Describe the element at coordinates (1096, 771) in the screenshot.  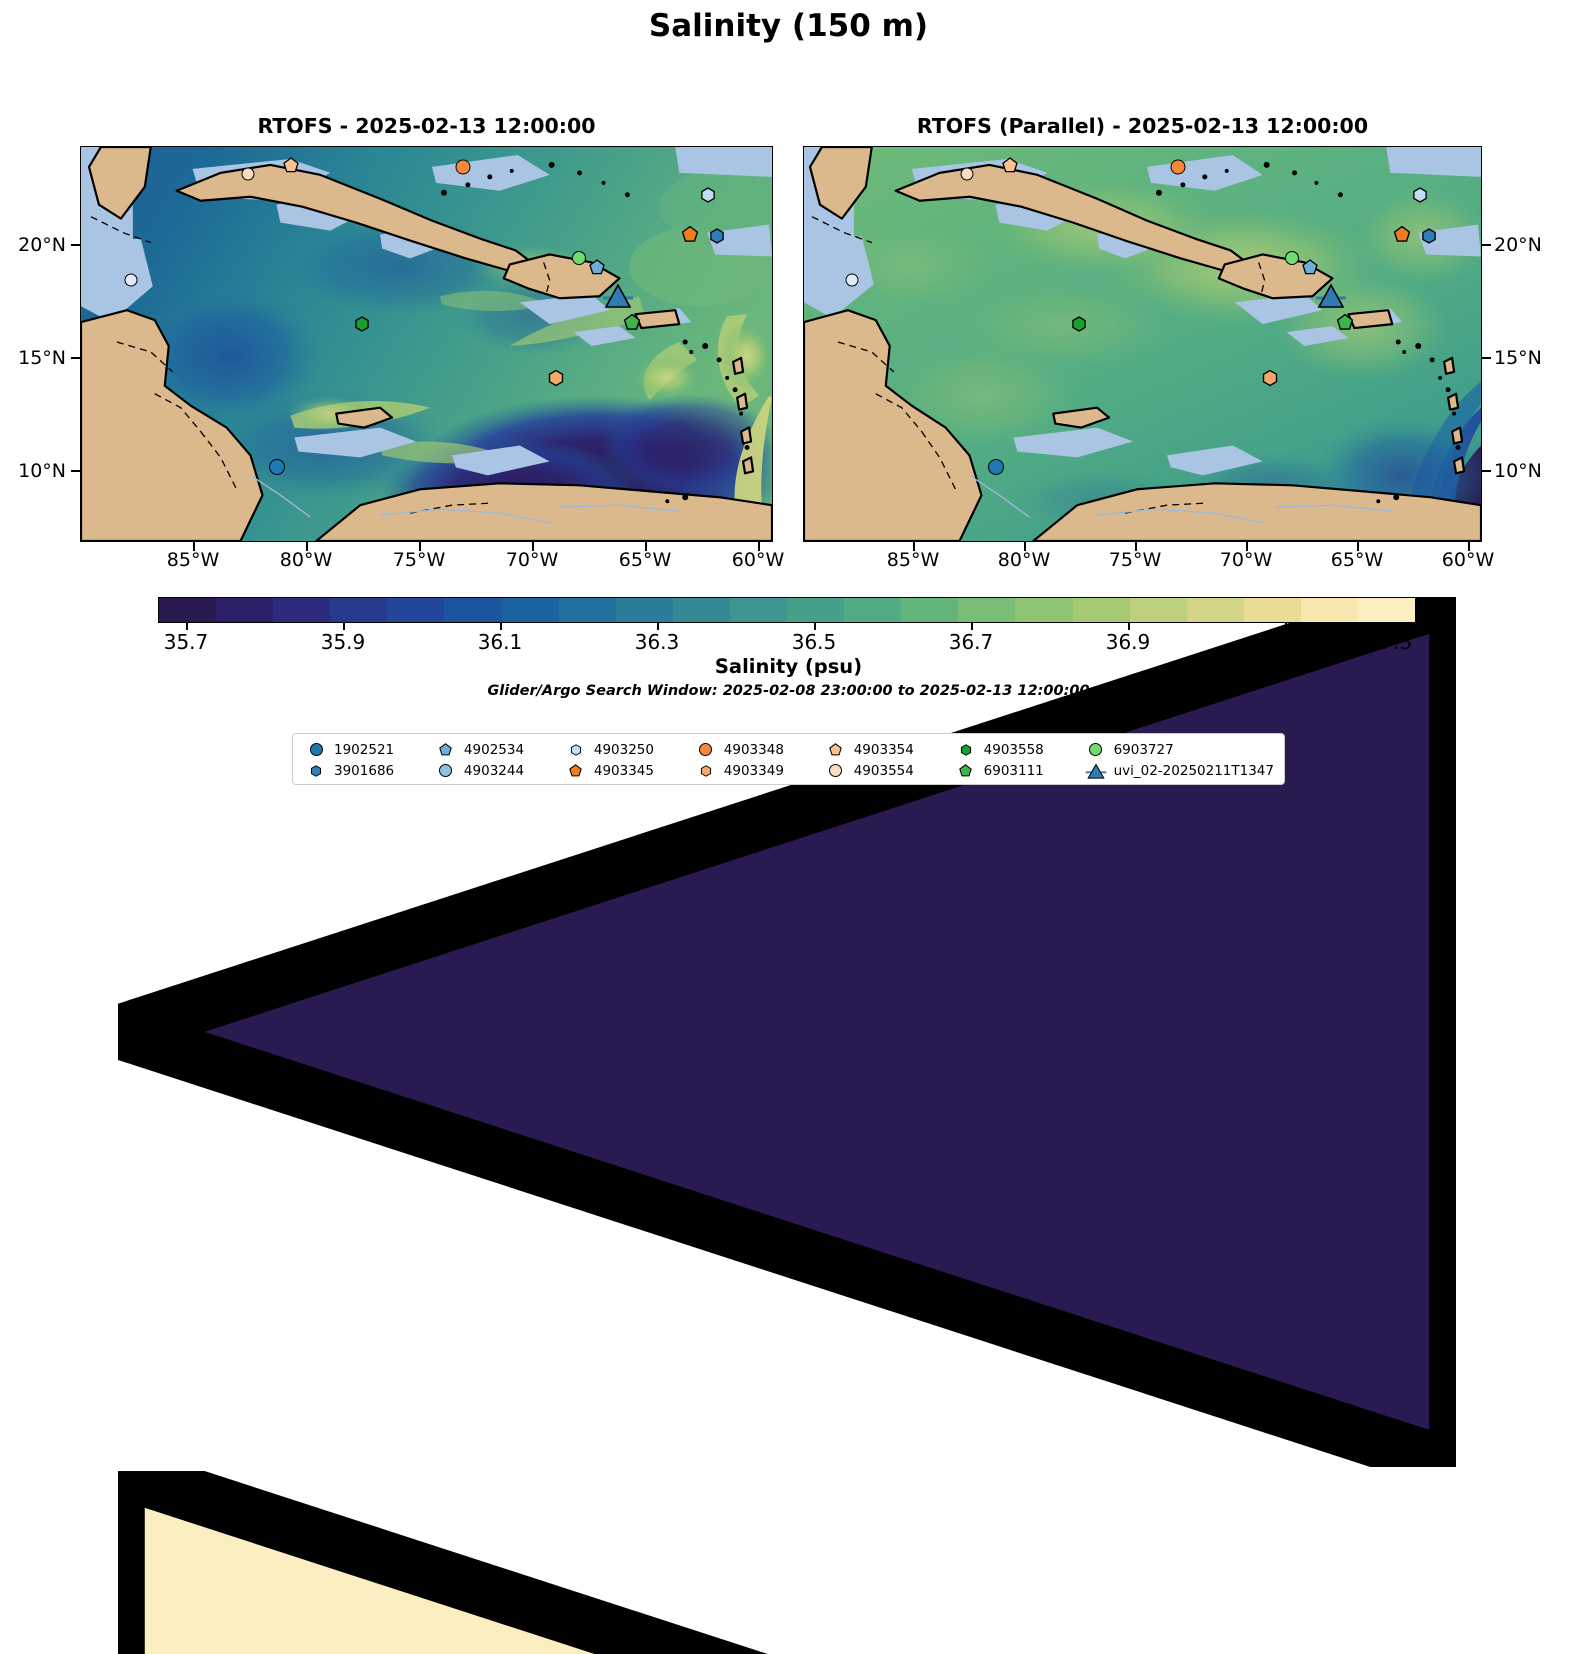
I see `legend-marker-triangle-icon` at that location.